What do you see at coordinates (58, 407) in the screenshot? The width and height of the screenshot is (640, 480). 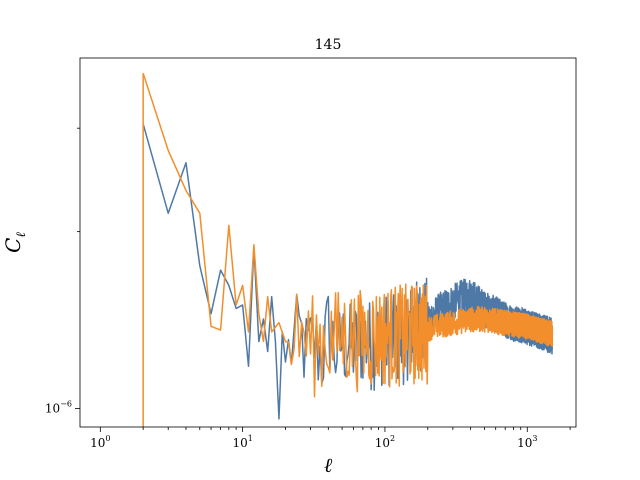 I see `y-tick-label: 10−6` at bounding box center [58, 407].